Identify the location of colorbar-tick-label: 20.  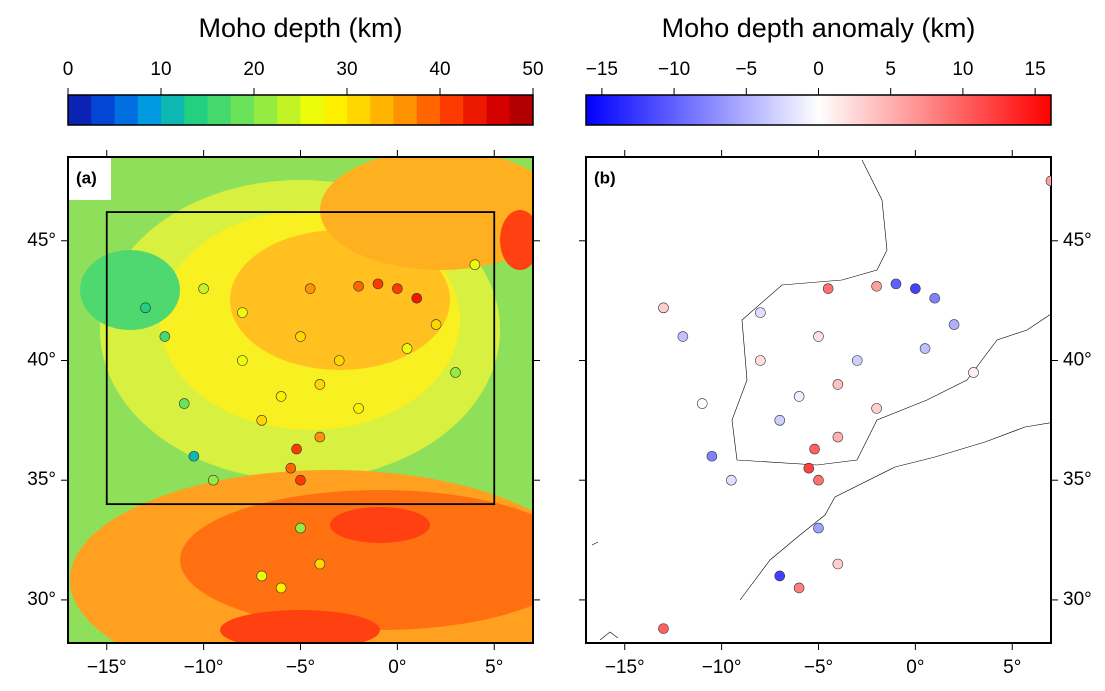
(253, 69).